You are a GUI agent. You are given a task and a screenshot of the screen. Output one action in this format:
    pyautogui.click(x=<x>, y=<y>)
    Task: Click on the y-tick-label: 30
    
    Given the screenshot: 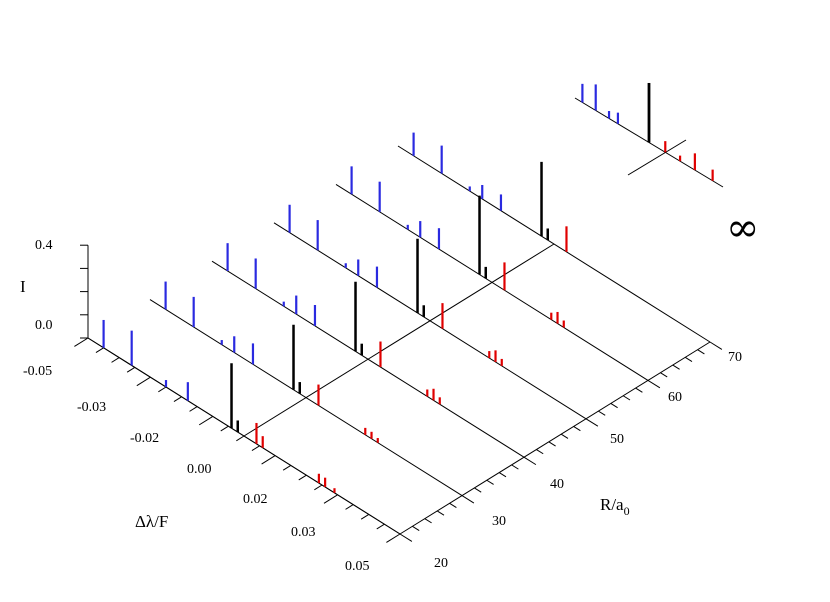 What is the action you would take?
    pyautogui.click(x=499, y=521)
    